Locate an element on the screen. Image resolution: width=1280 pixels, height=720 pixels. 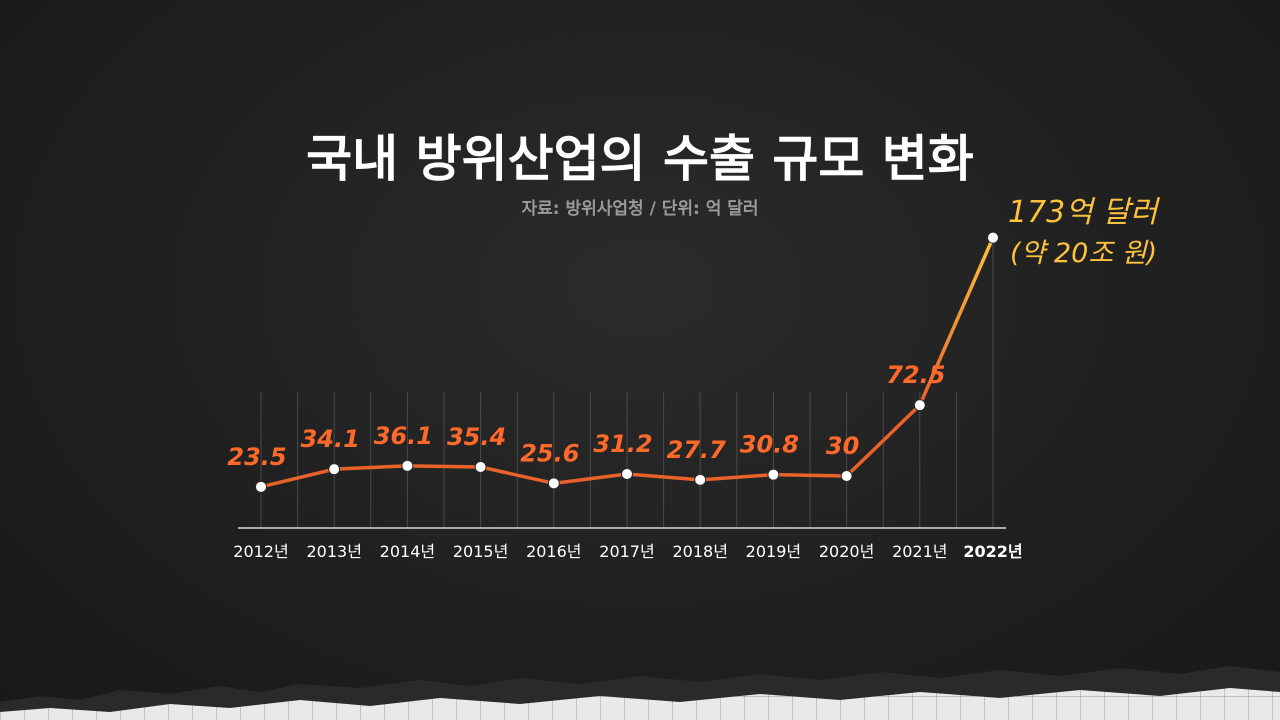
data-label: 27.7 is located at coordinates (697, 450).